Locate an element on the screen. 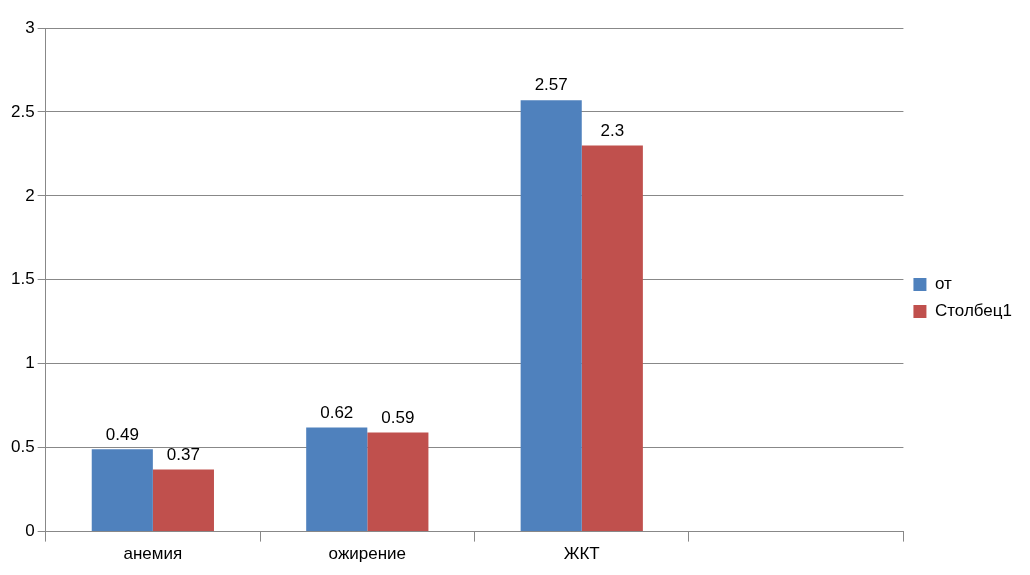 The width and height of the screenshot is (1030, 575). y-tick-label: 0 is located at coordinates (30, 531).